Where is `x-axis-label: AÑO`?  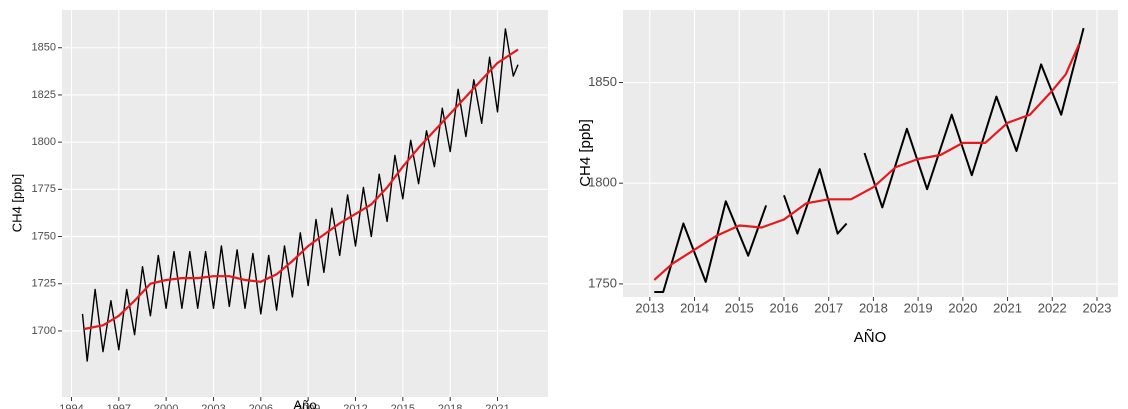 x-axis-label: AÑO is located at coordinates (870, 337).